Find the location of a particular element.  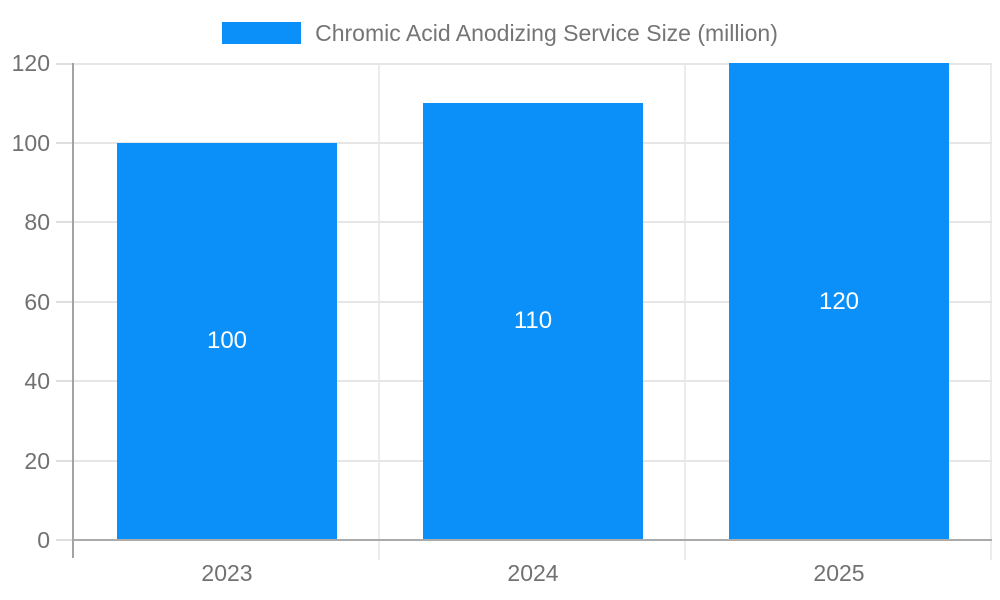

bar-2023: 100 is located at coordinates (227, 341).